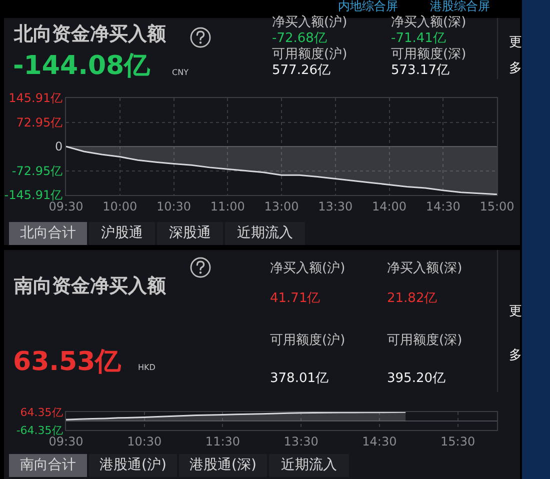 The image size is (550, 479). What do you see at coordinates (223, 465) in the screenshot?
I see `text: 港股通(深)` at bounding box center [223, 465].